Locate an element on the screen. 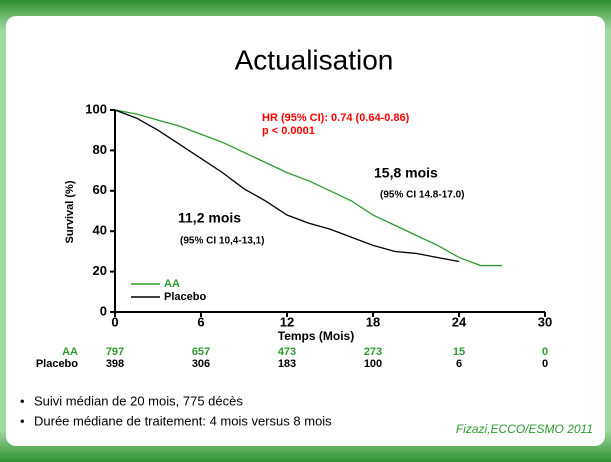 The height and width of the screenshot is (462, 611). annotation: (95% CI 10,4-13,1) is located at coordinates (222, 241).